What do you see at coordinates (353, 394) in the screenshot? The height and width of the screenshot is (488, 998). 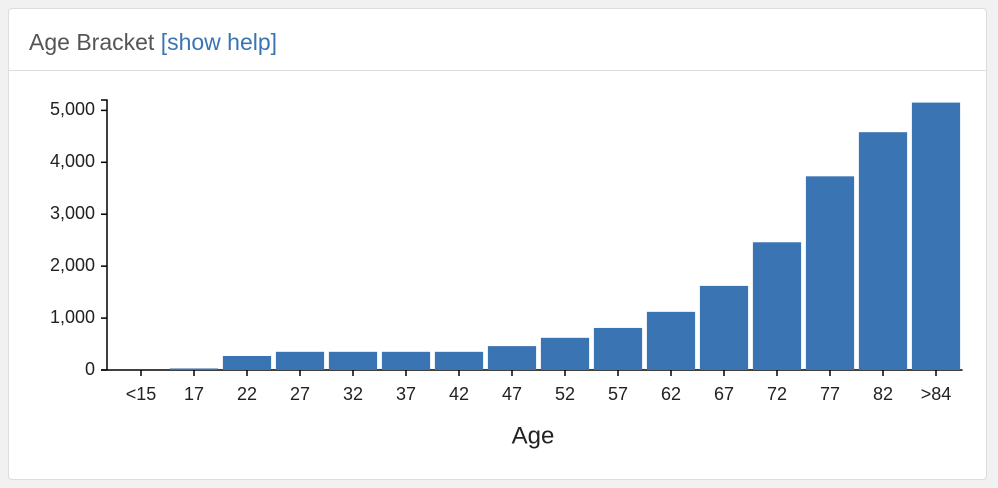 I see `x-tick-label: 32` at bounding box center [353, 394].